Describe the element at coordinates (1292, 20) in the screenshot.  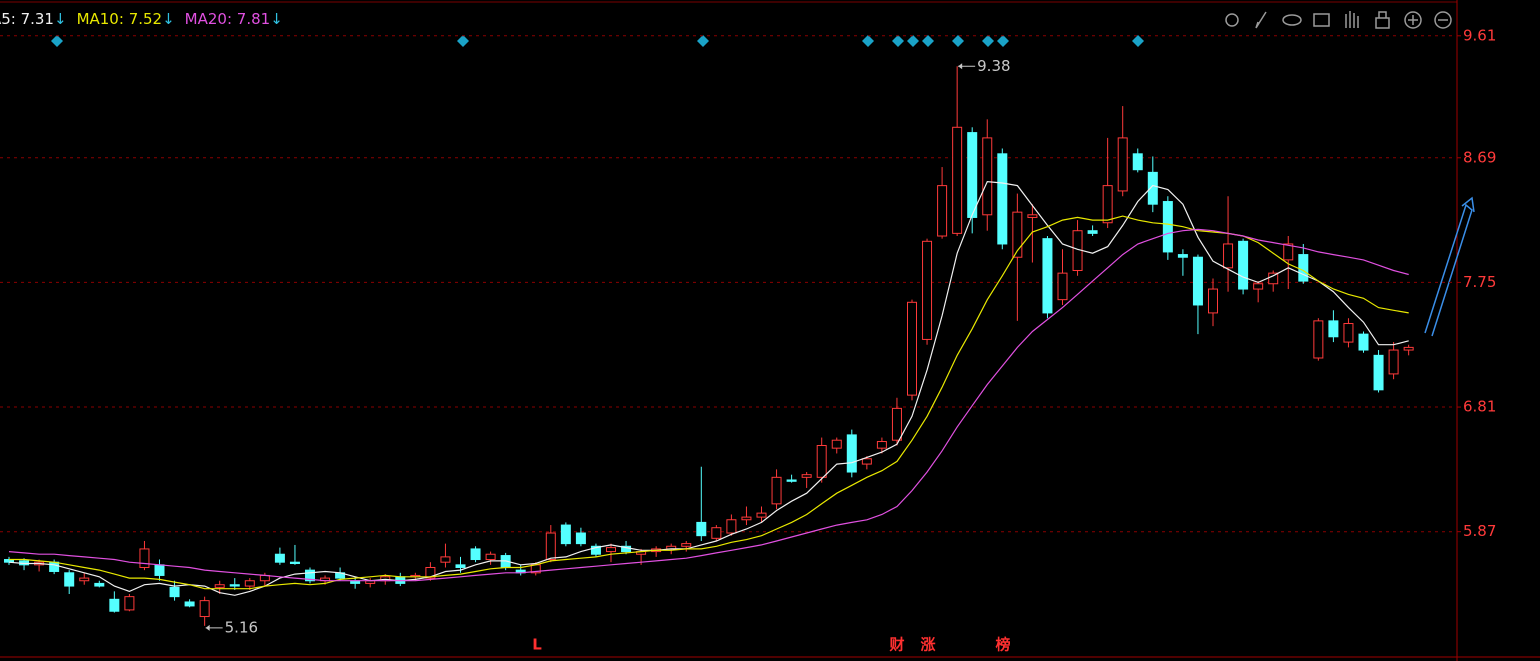
I see `view-icon` at that location.